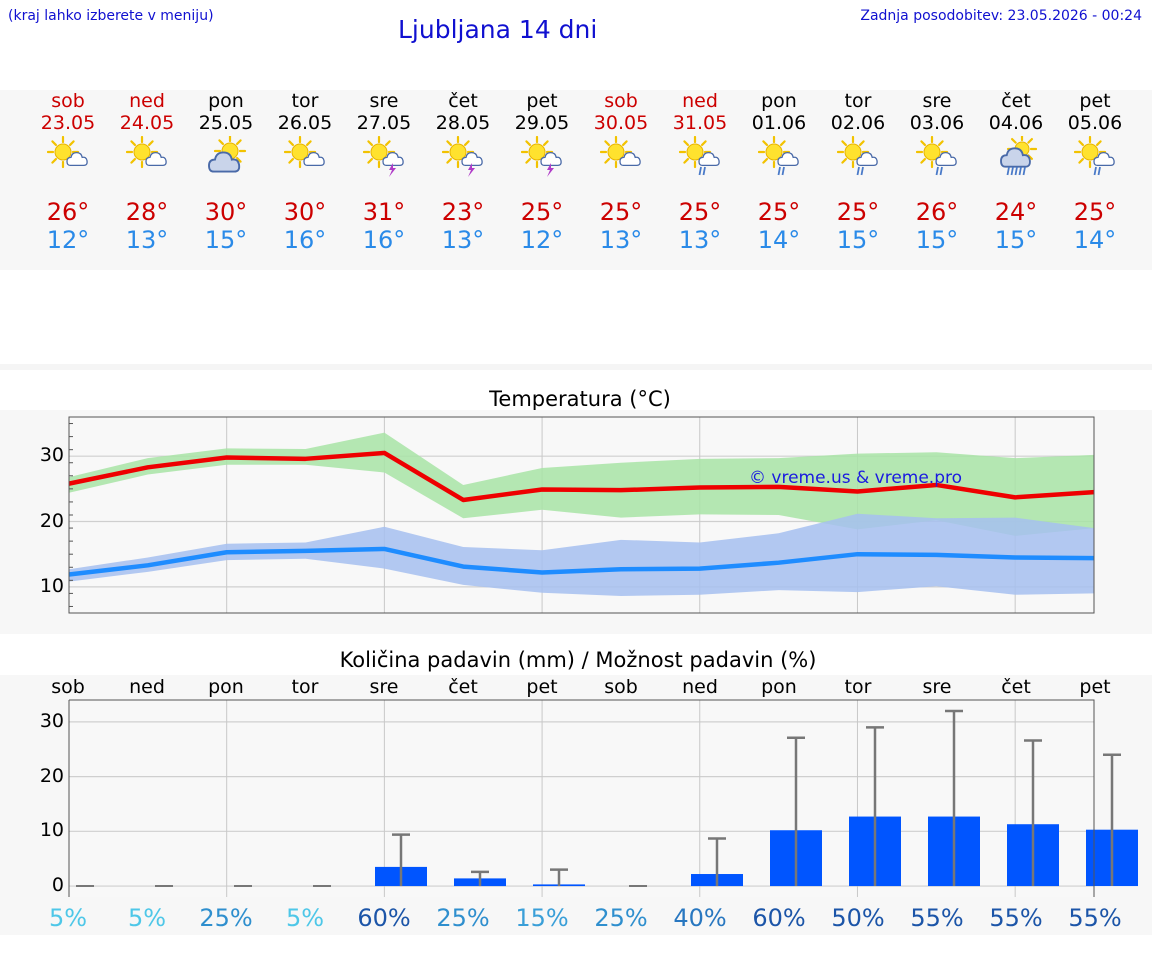 The image size is (1152, 975). Describe the element at coordinates (700, 918) in the screenshot. I see `precipitation-probability: 40%` at that location.